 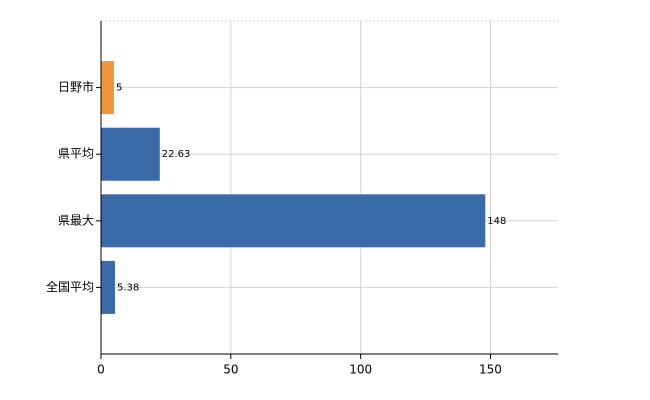 What do you see at coordinates (119, 88) in the screenshot?
I see `data-label: 5` at bounding box center [119, 88].